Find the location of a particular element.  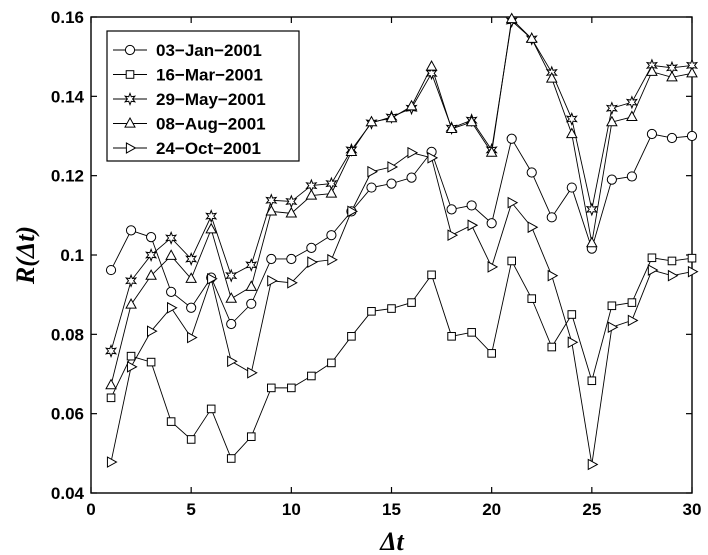

x-tick-label: 30 is located at coordinates (692, 509).